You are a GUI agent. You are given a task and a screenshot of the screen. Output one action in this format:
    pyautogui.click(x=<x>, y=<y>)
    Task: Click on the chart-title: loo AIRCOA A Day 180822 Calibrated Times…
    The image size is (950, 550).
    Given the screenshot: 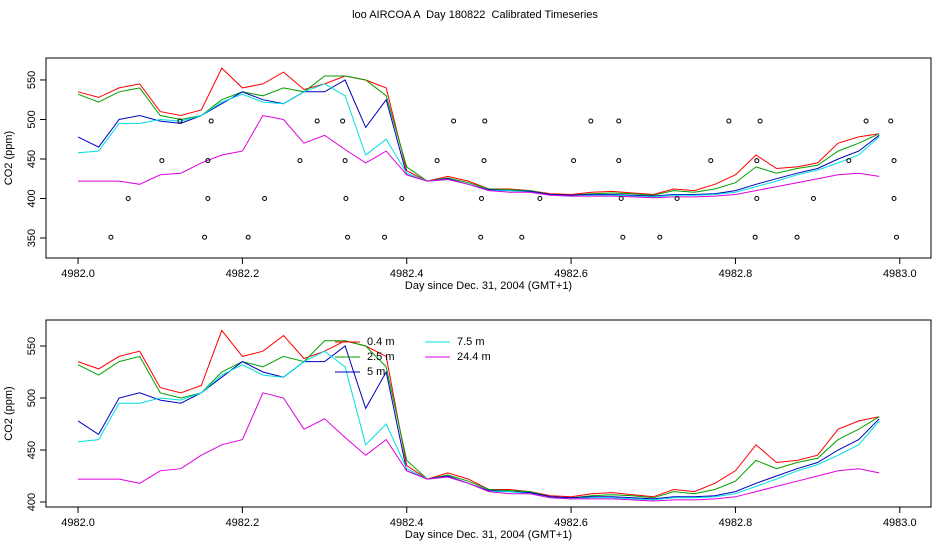 What is the action you would take?
    pyautogui.click(x=475, y=15)
    